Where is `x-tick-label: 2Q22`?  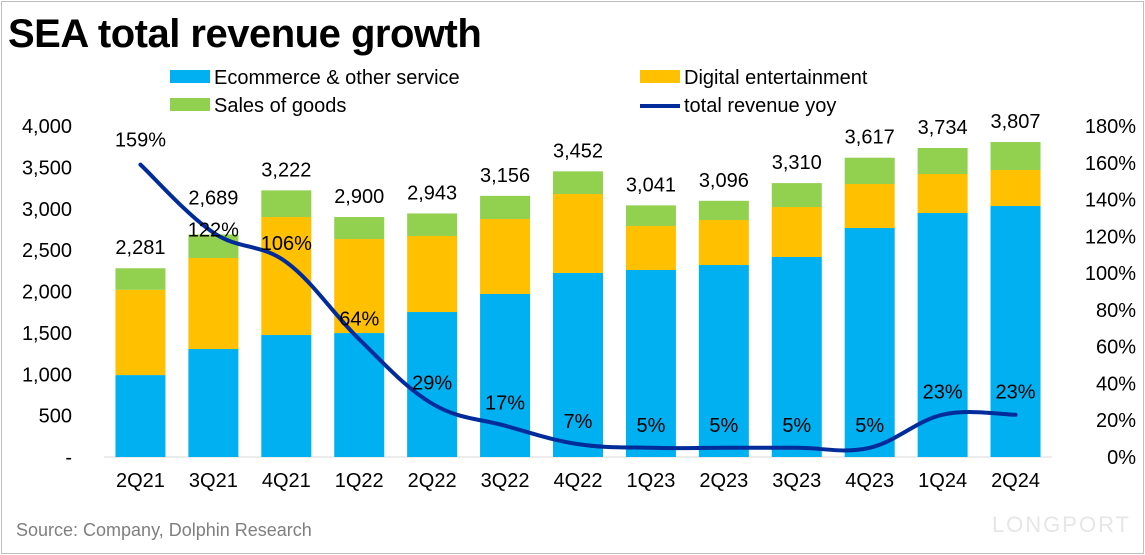
x-tick-label: 2Q22 is located at coordinates (432, 481).